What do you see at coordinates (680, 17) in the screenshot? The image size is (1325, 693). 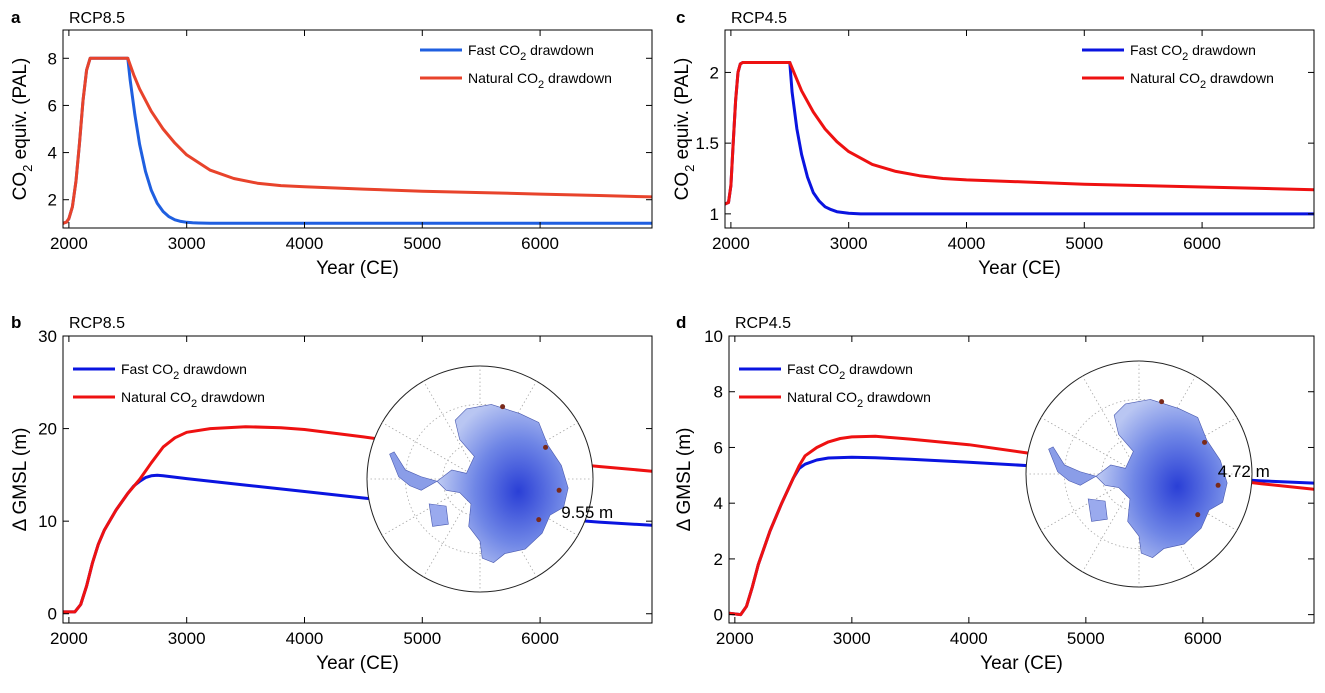 I see `panel-letter: c` at bounding box center [680, 17].